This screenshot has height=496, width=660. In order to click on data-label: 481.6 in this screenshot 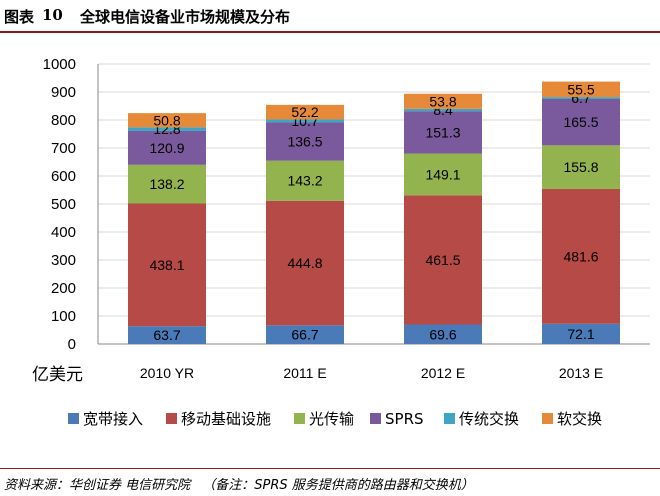, I will do `click(580, 256)`.